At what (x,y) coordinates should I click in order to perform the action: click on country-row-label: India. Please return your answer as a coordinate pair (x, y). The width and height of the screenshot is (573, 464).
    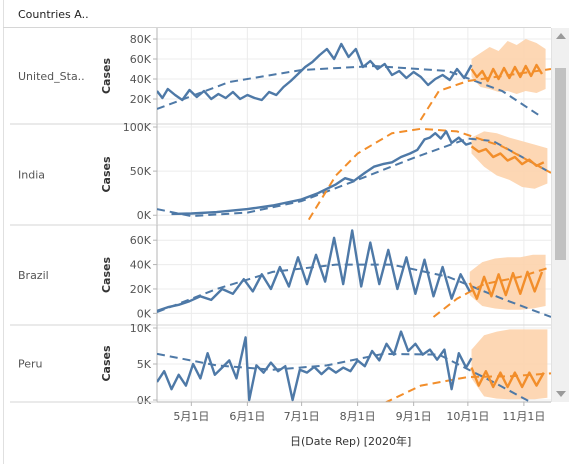
    Looking at the image, I should click on (31, 175).